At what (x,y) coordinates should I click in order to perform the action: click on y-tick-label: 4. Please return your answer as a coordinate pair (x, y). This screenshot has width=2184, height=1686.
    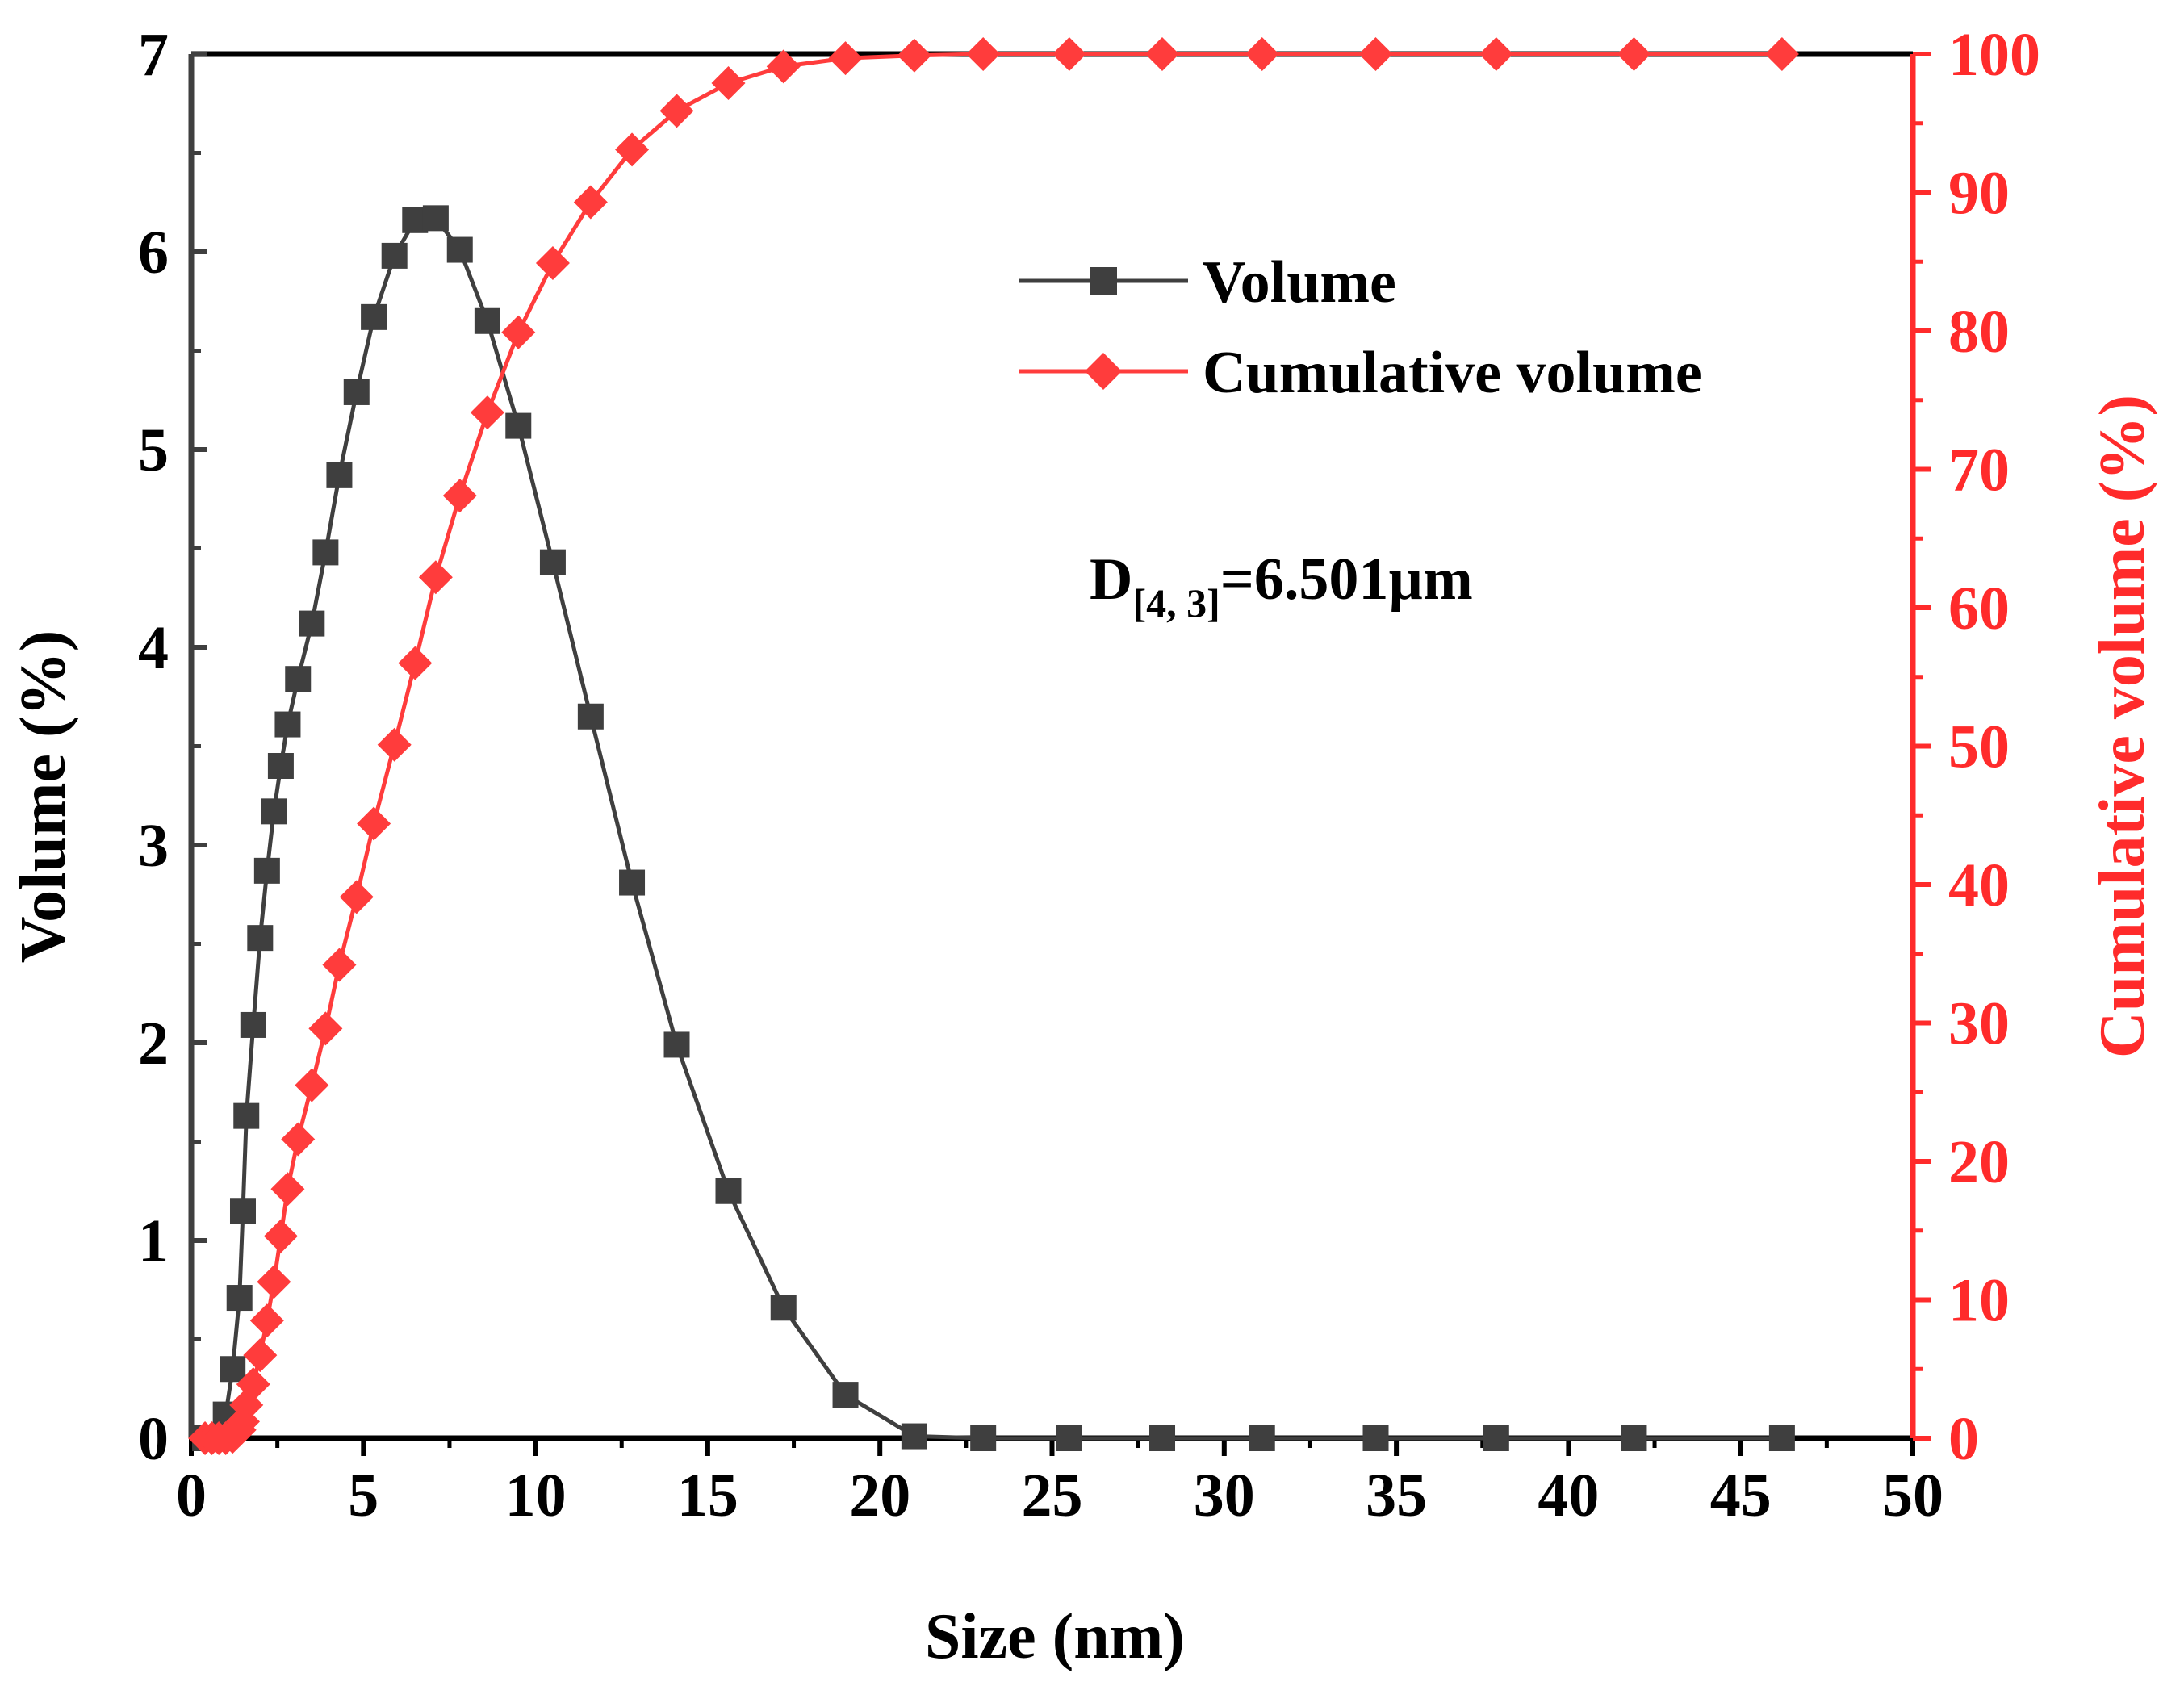
    Looking at the image, I should click on (154, 648).